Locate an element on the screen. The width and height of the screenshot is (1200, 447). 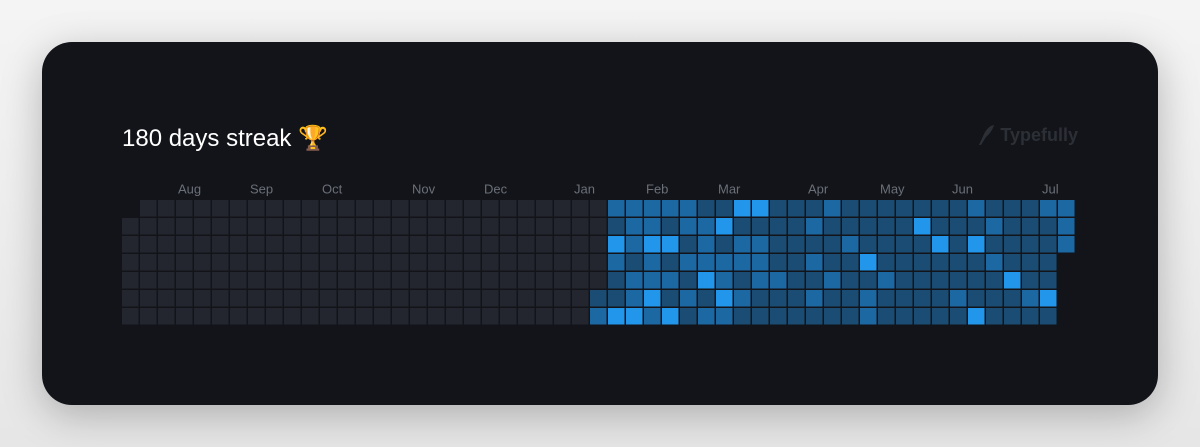
month-label: Aug is located at coordinates (189, 188).